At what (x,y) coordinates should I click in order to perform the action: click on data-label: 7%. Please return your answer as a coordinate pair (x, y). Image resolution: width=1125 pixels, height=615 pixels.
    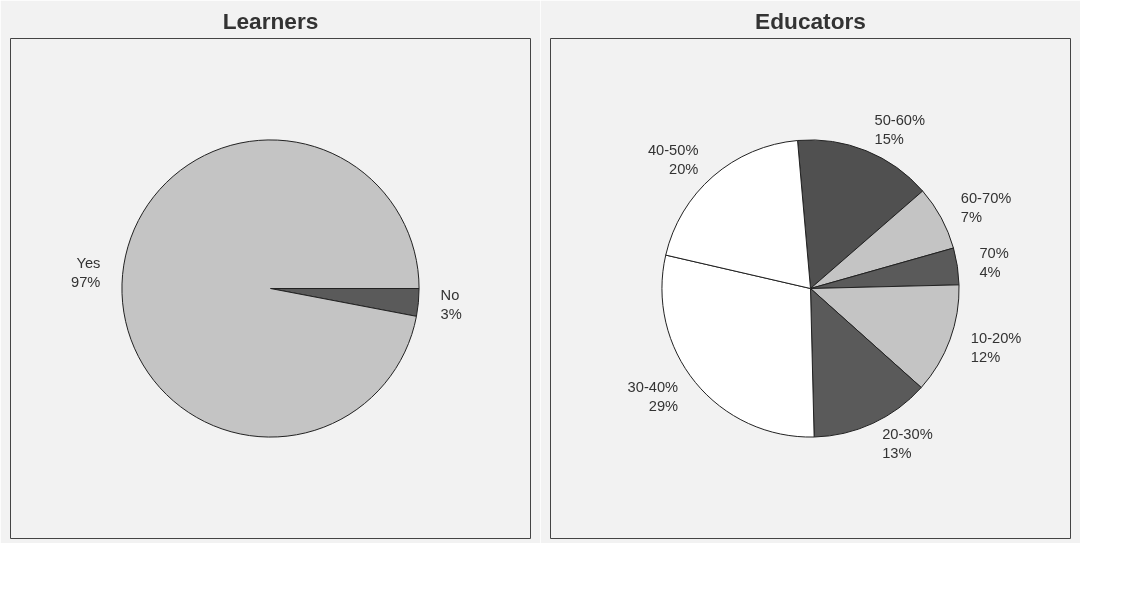
    Looking at the image, I should click on (971, 216).